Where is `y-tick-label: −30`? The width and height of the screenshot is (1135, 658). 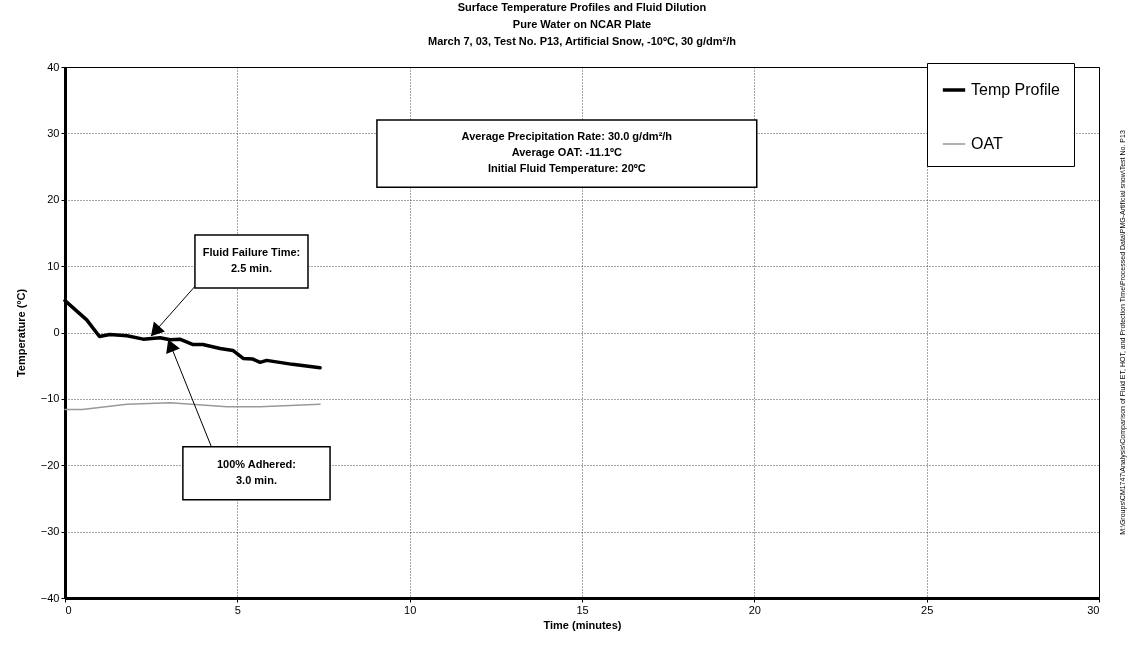
y-tick-label: −30 is located at coordinates (50, 531).